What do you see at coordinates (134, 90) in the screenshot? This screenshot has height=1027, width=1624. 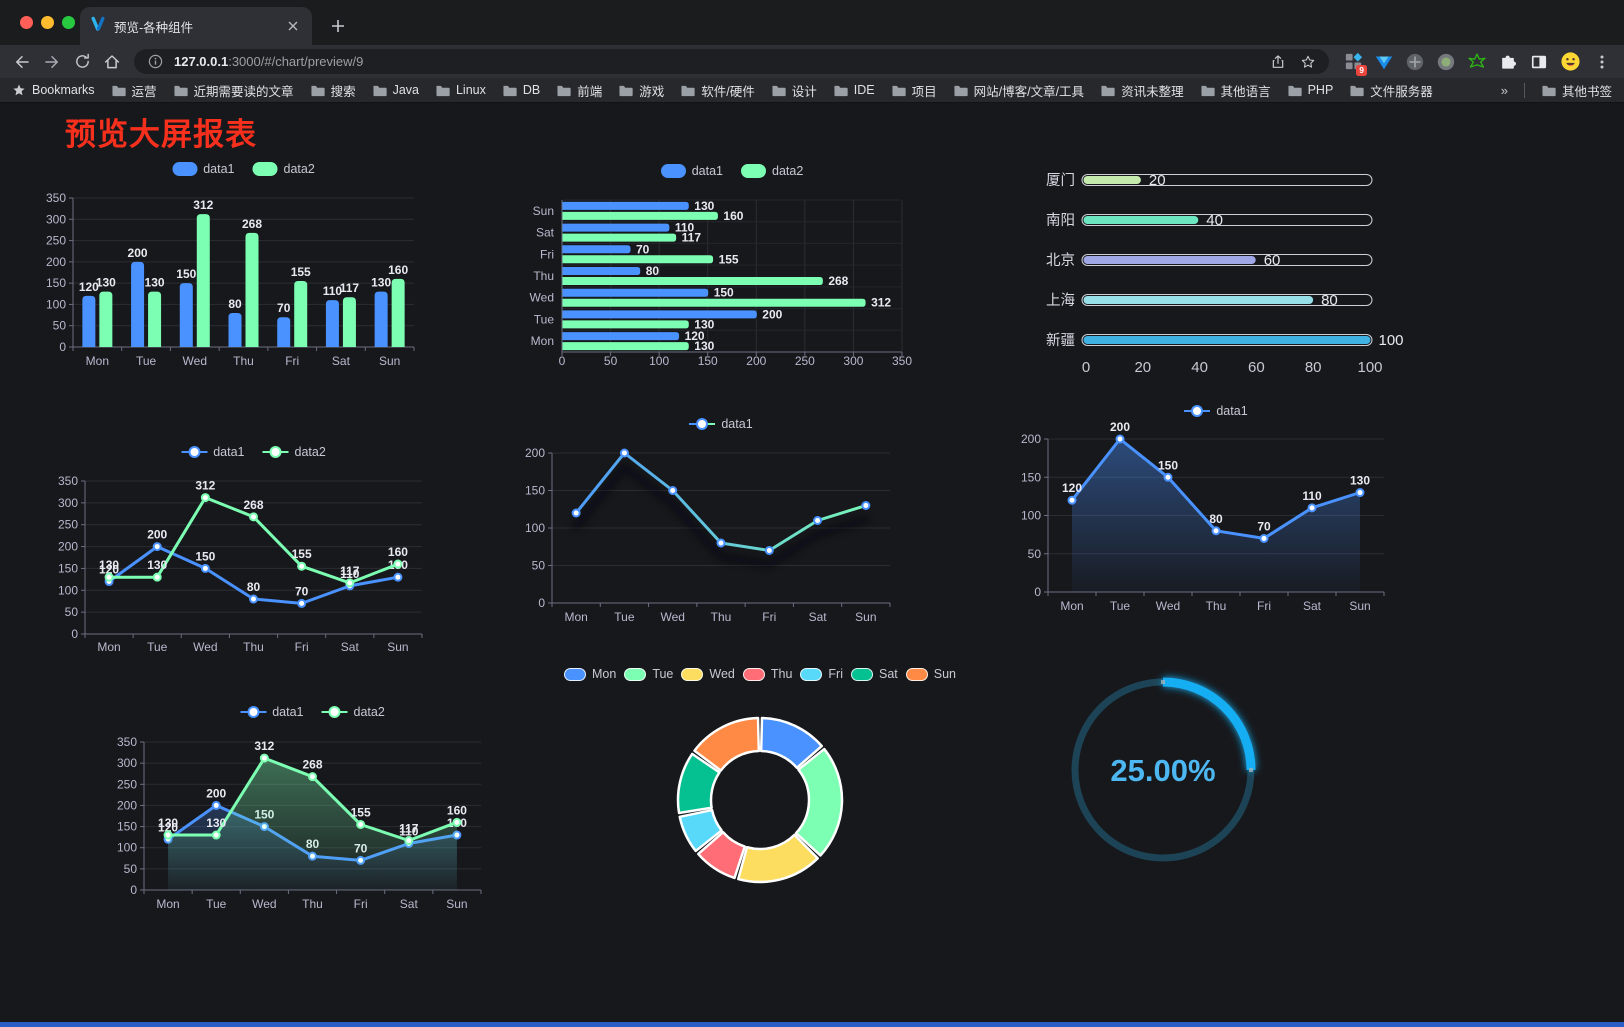 I see `bookmark-folder: 运营` at bounding box center [134, 90].